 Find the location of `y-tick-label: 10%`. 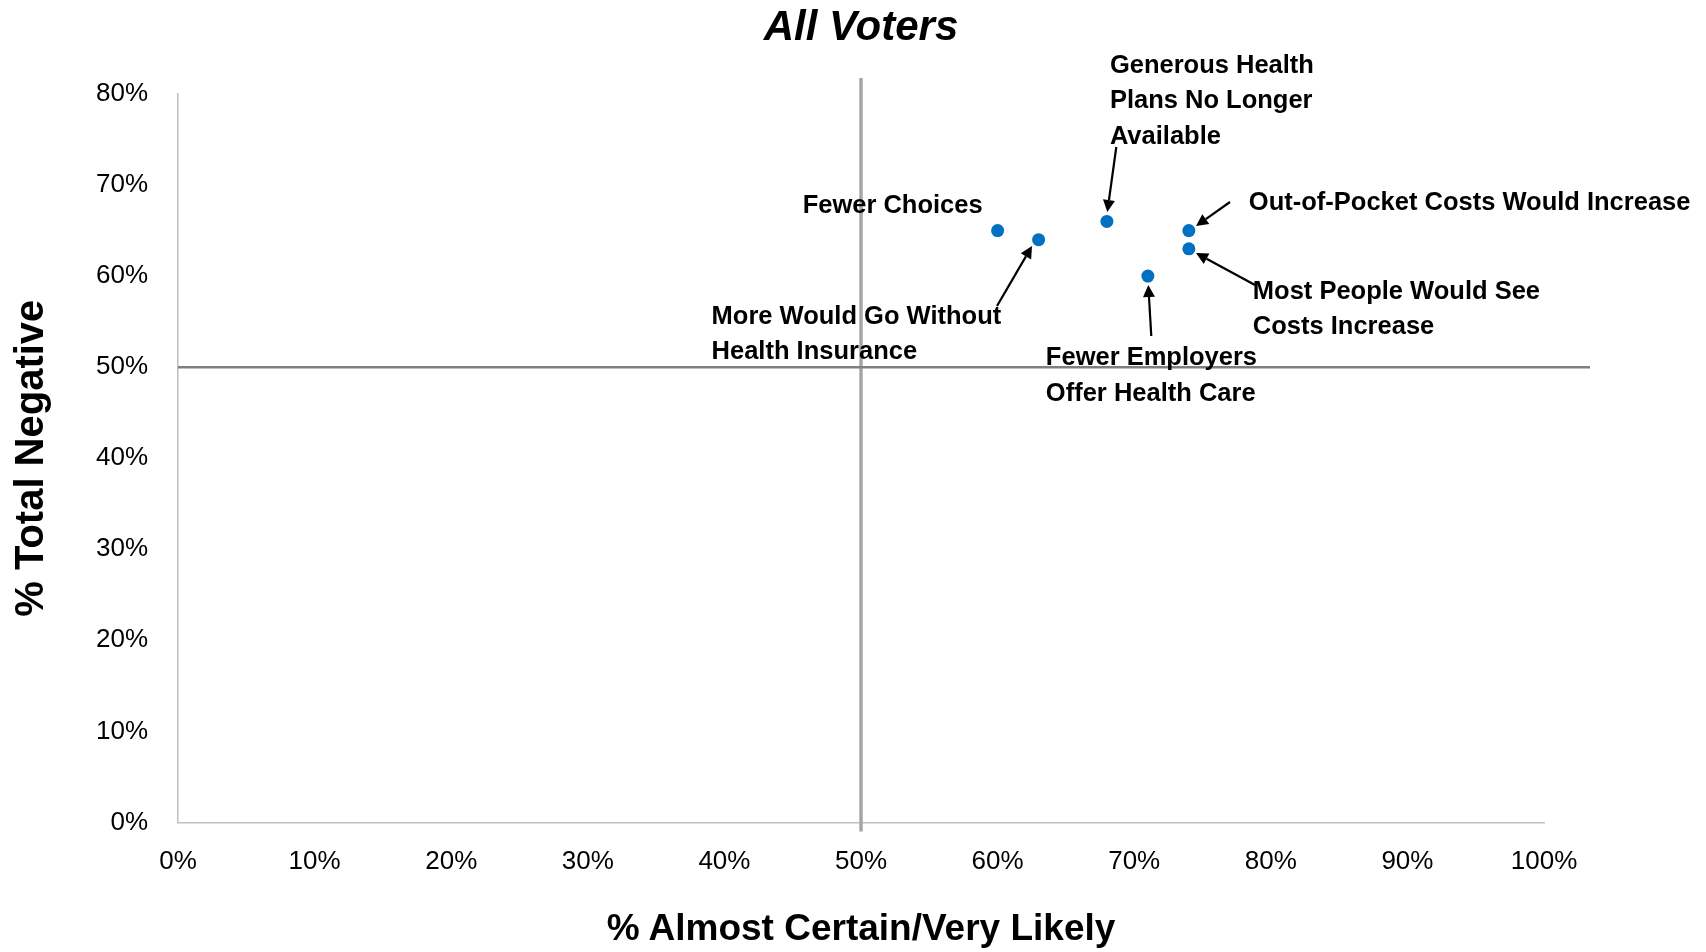

y-tick-label: 10% is located at coordinates (122, 729).